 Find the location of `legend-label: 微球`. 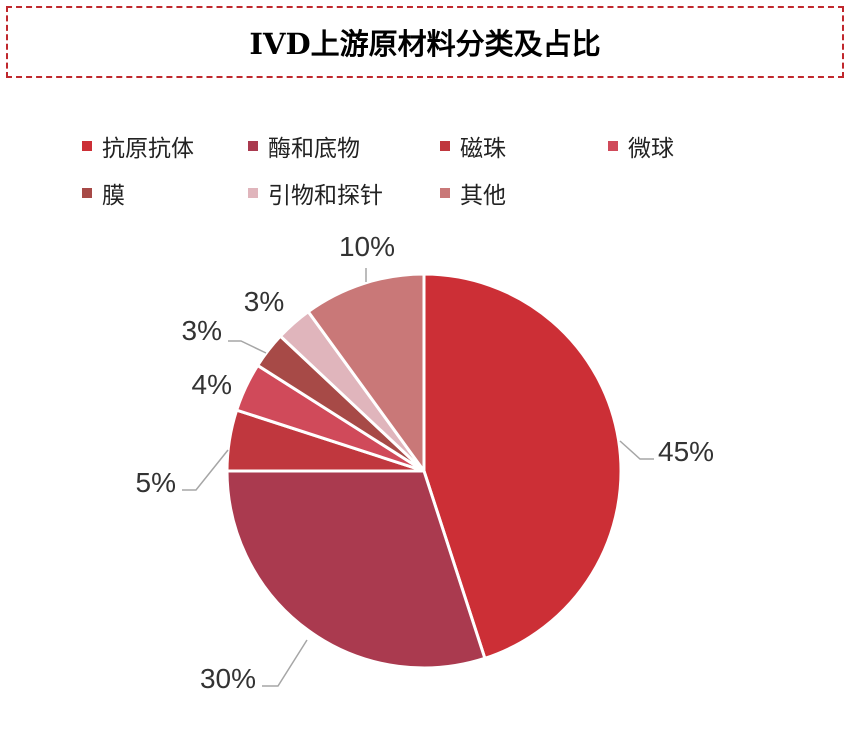

legend-label: 微球 is located at coordinates (651, 149).